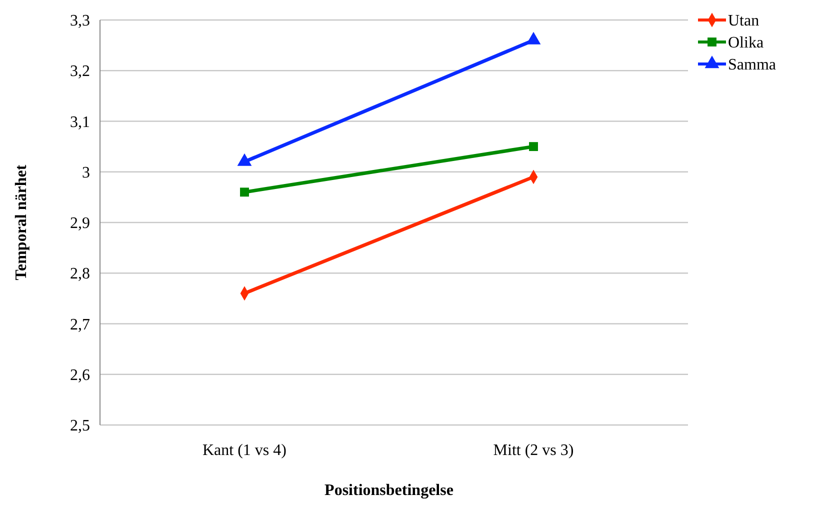 The height and width of the screenshot is (505, 828). What do you see at coordinates (744, 21) in the screenshot?
I see `legend-label: Utan` at bounding box center [744, 21].